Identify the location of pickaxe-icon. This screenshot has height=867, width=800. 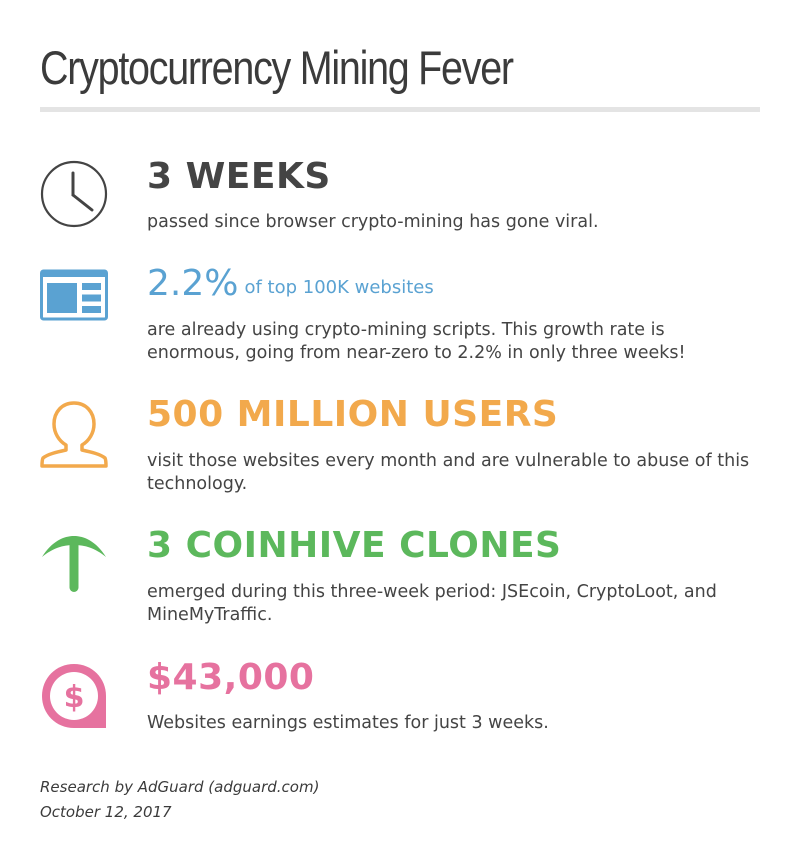
(74, 564).